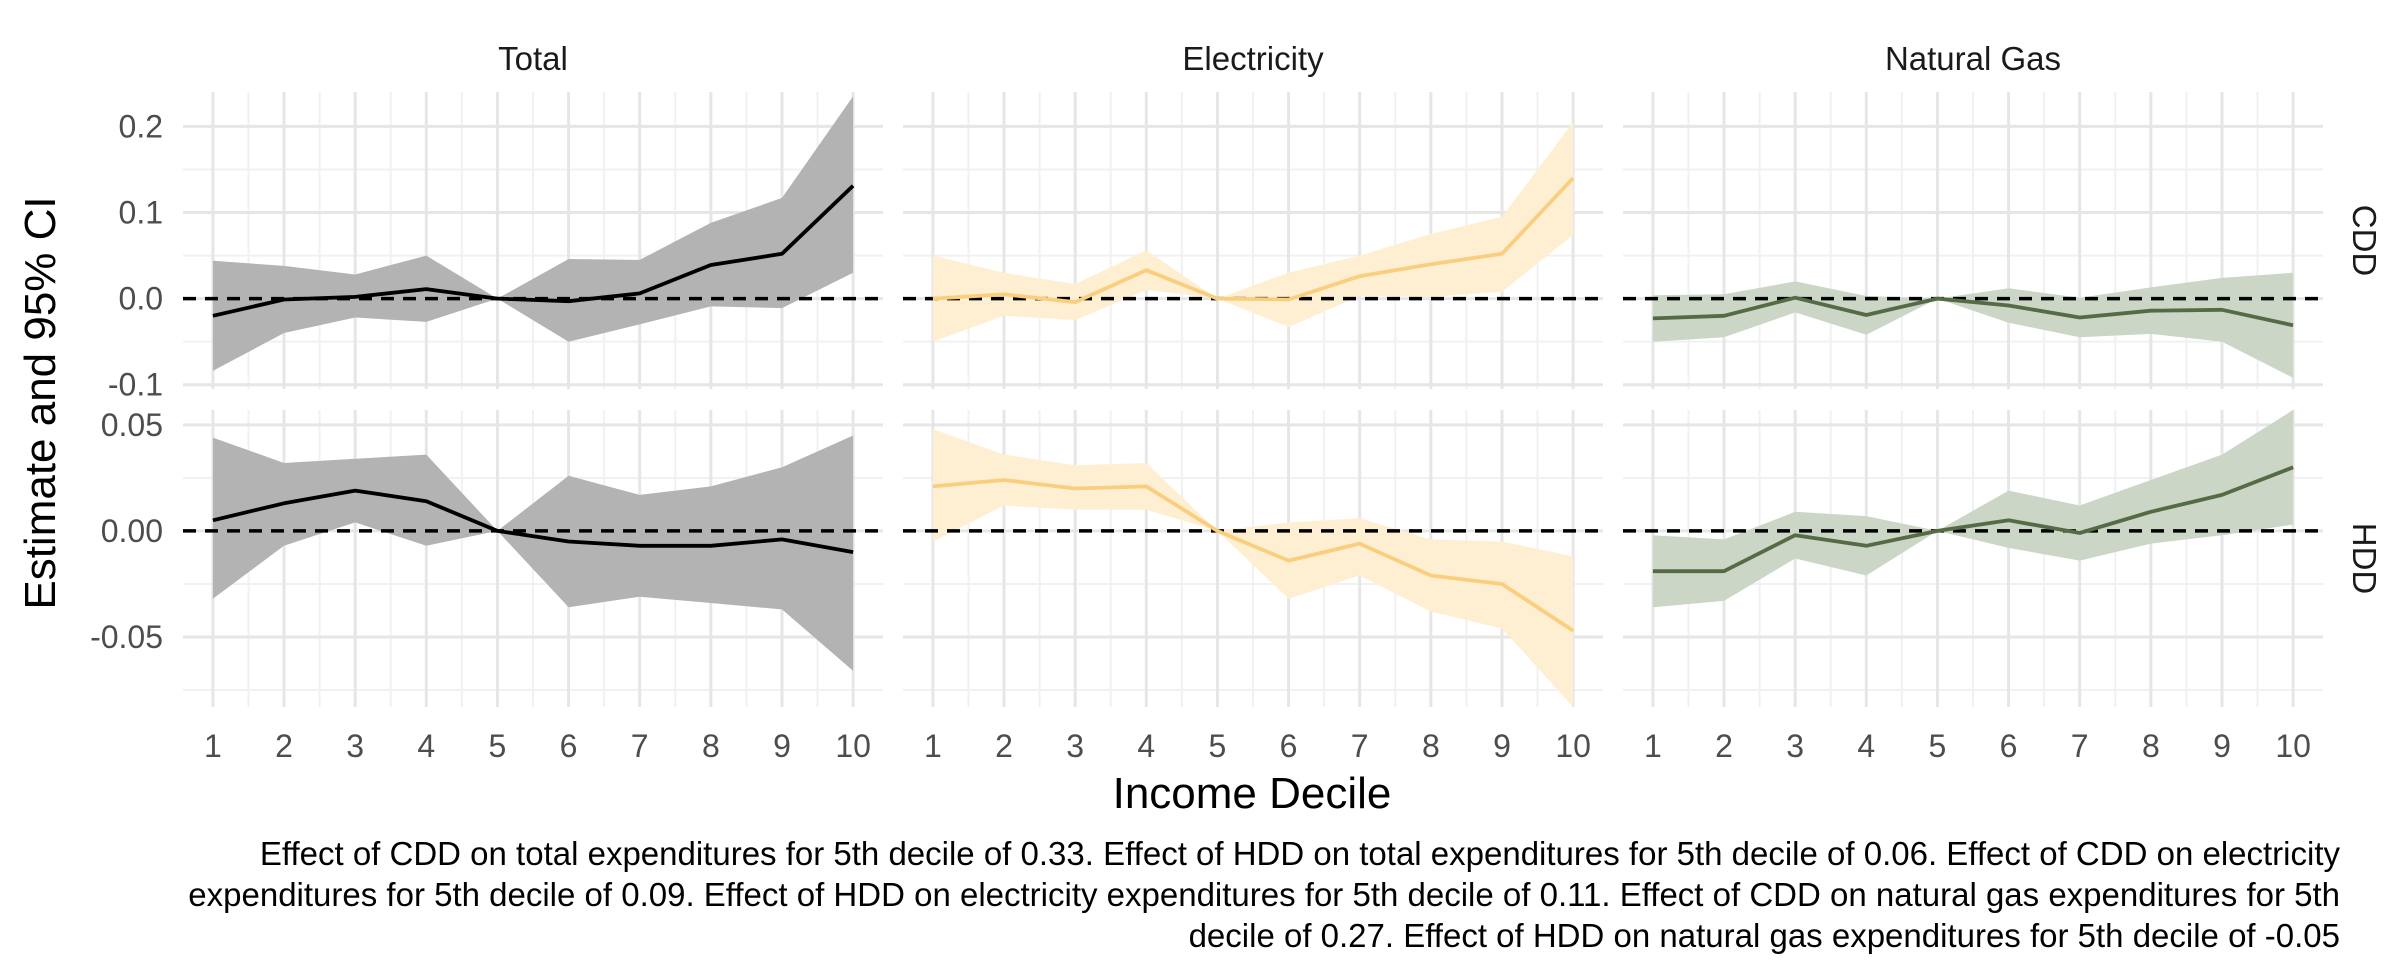 The width and height of the screenshot is (2400, 975). Describe the element at coordinates (141, 299) in the screenshot. I see `y-tick-label: 0.0` at that location.